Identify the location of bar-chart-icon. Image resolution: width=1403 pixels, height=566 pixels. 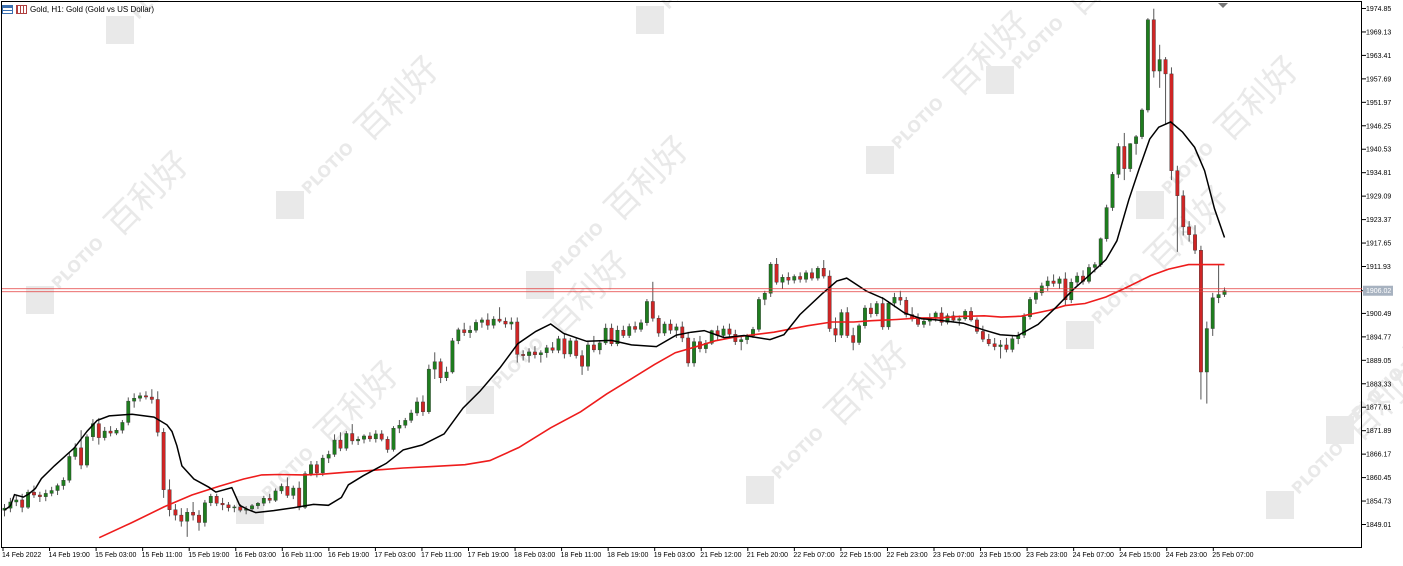
(21, 9).